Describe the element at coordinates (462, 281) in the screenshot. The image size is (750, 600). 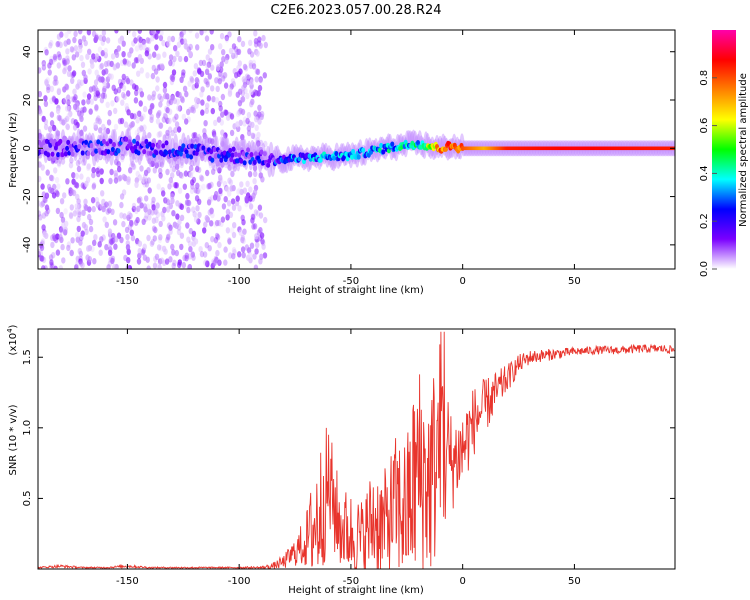
I see `x-tick-label: 0` at that location.